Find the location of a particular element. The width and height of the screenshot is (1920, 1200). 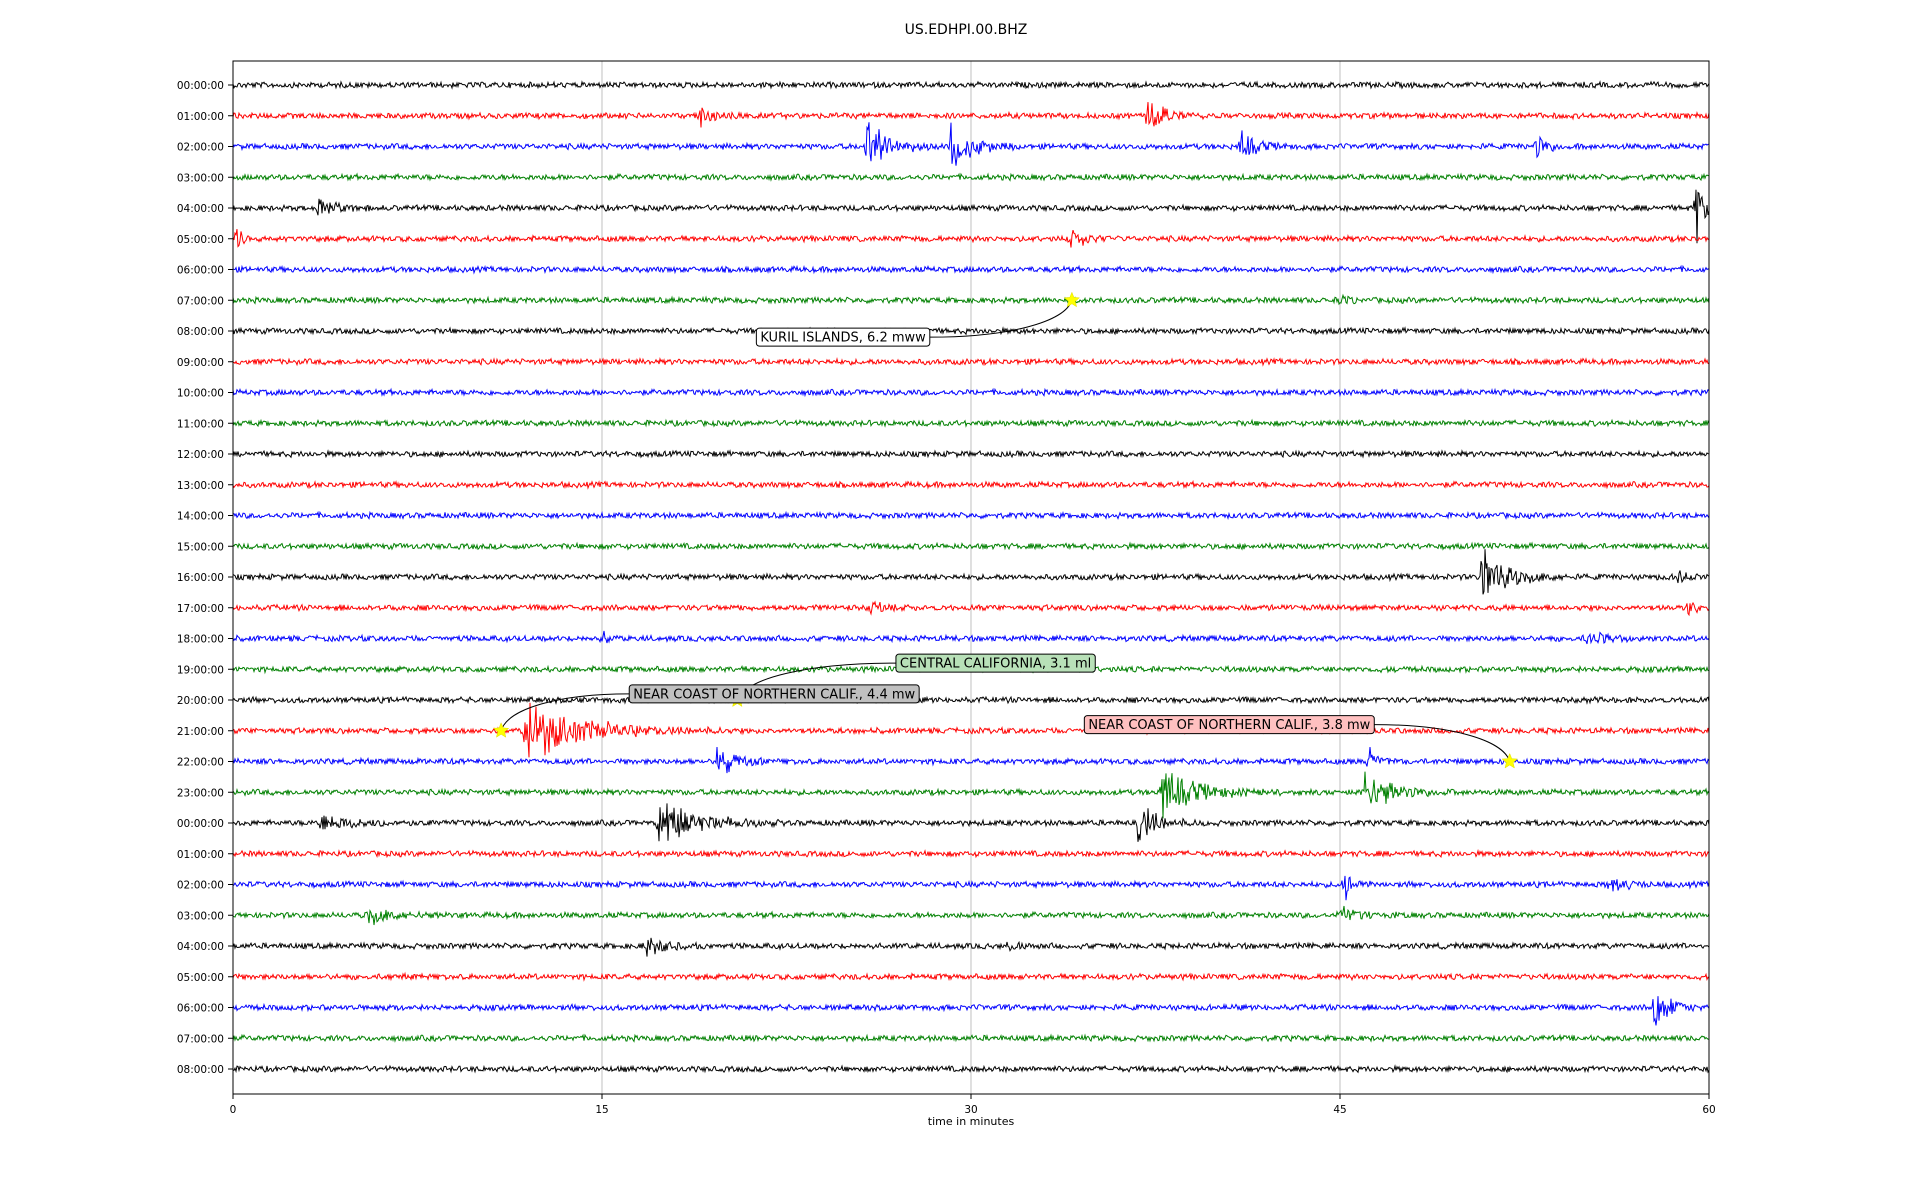

event-annotation-3: NEAR COAST OF NORTHERN CALIF., 3.8 mw is located at coordinates (1300, 742).